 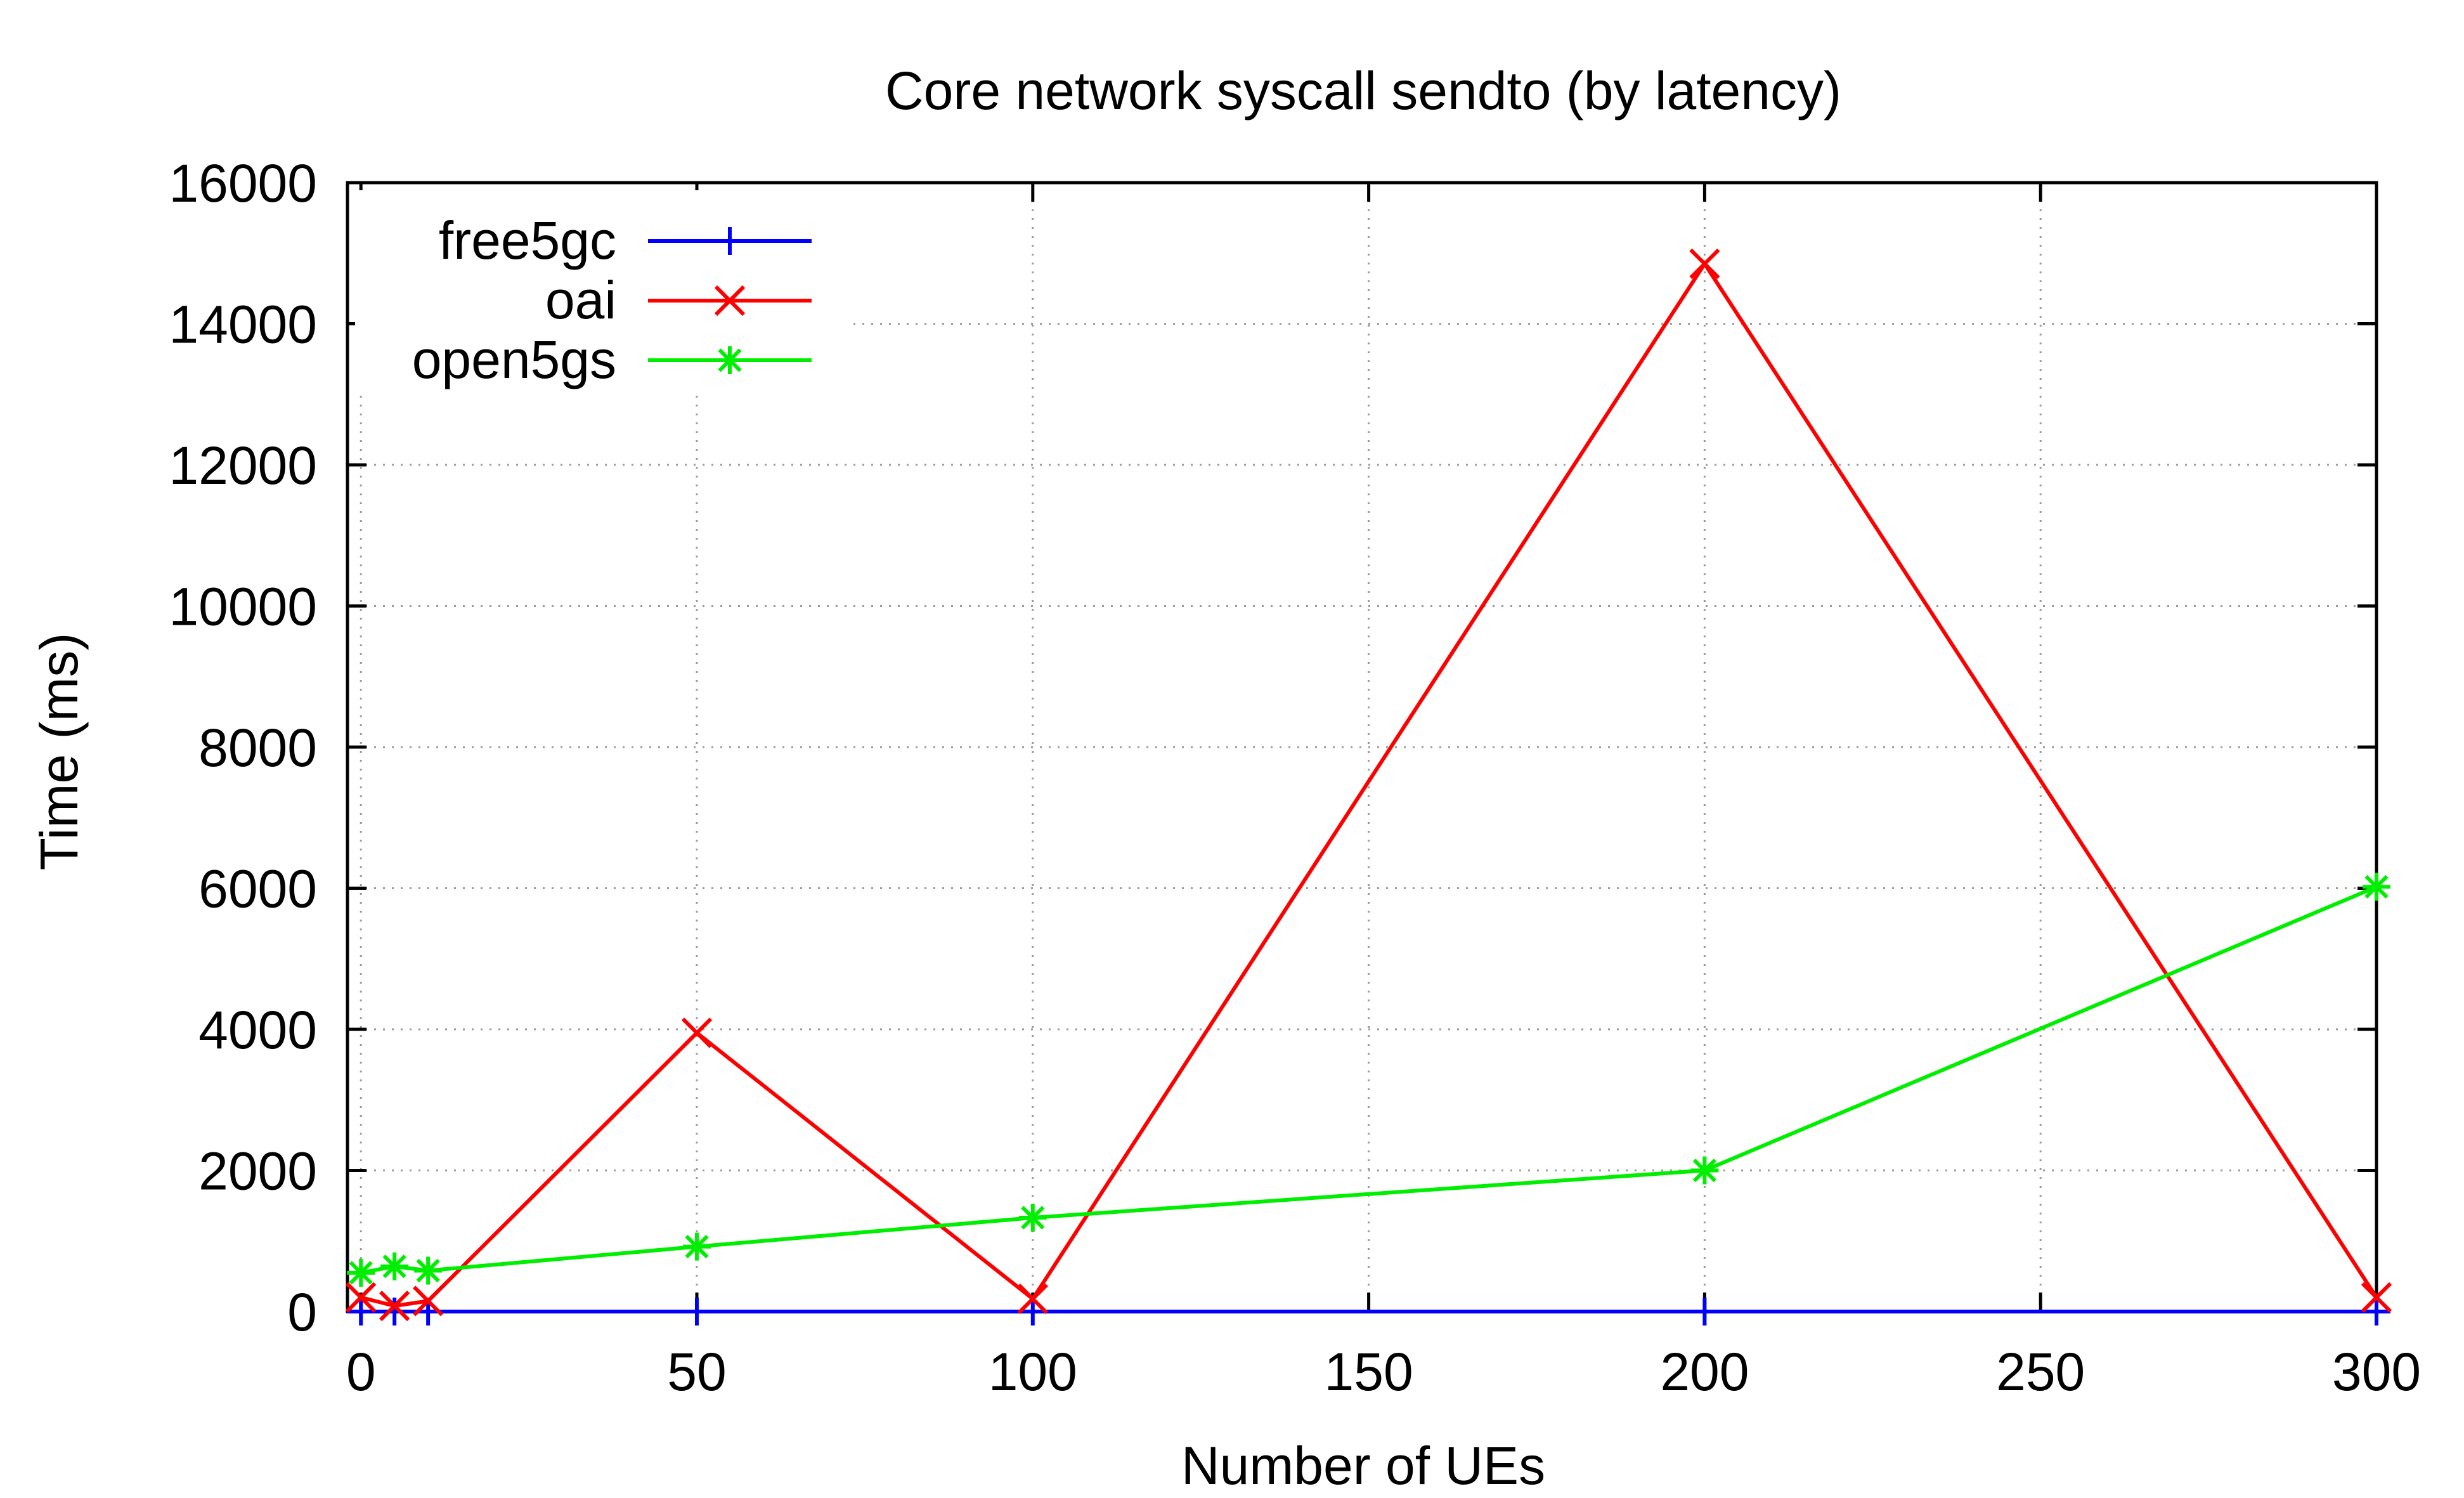 What do you see at coordinates (1033, 1372) in the screenshot?
I see `x-tick-label: 100` at bounding box center [1033, 1372].